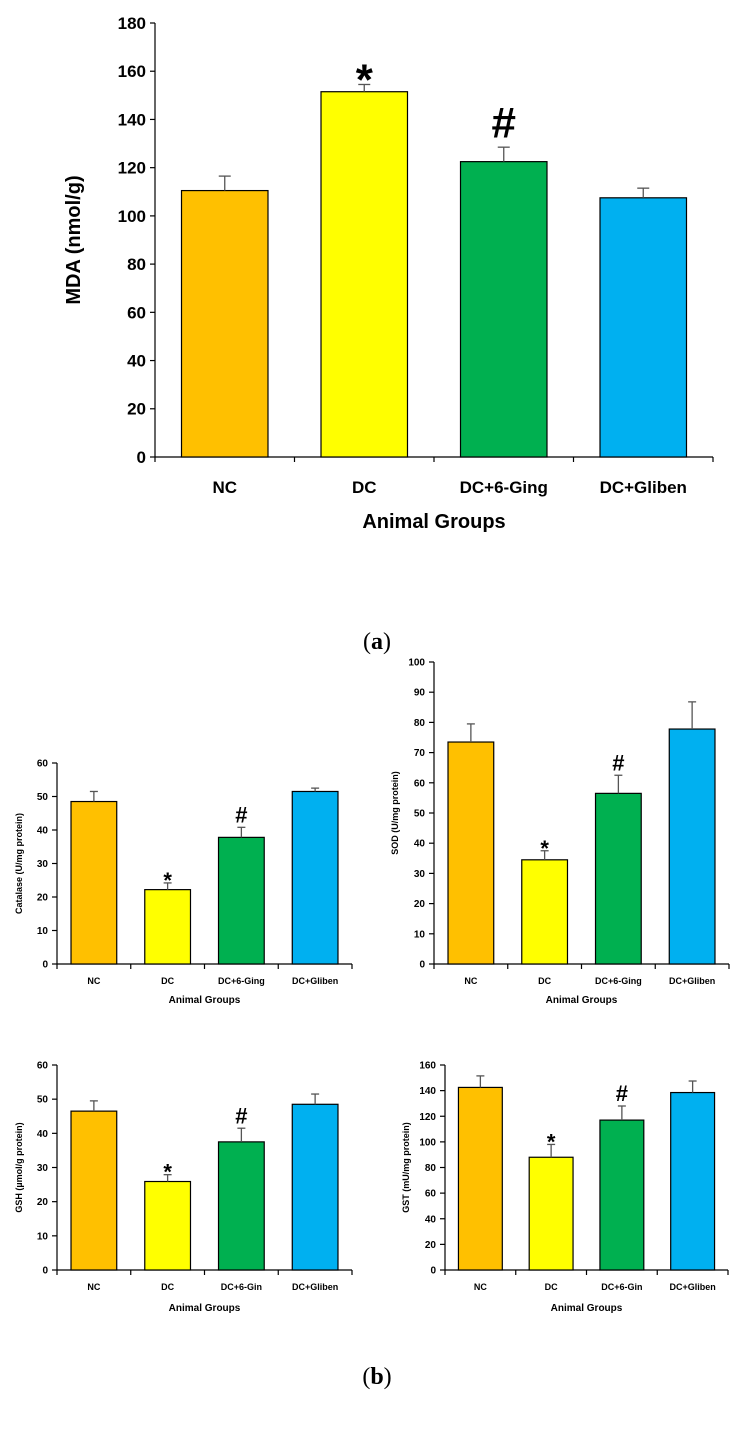 The image size is (753, 1431). Describe the element at coordinates (621, 1287) in the screenshot. I see `x-category-label: DC+6-Gin` at that location.